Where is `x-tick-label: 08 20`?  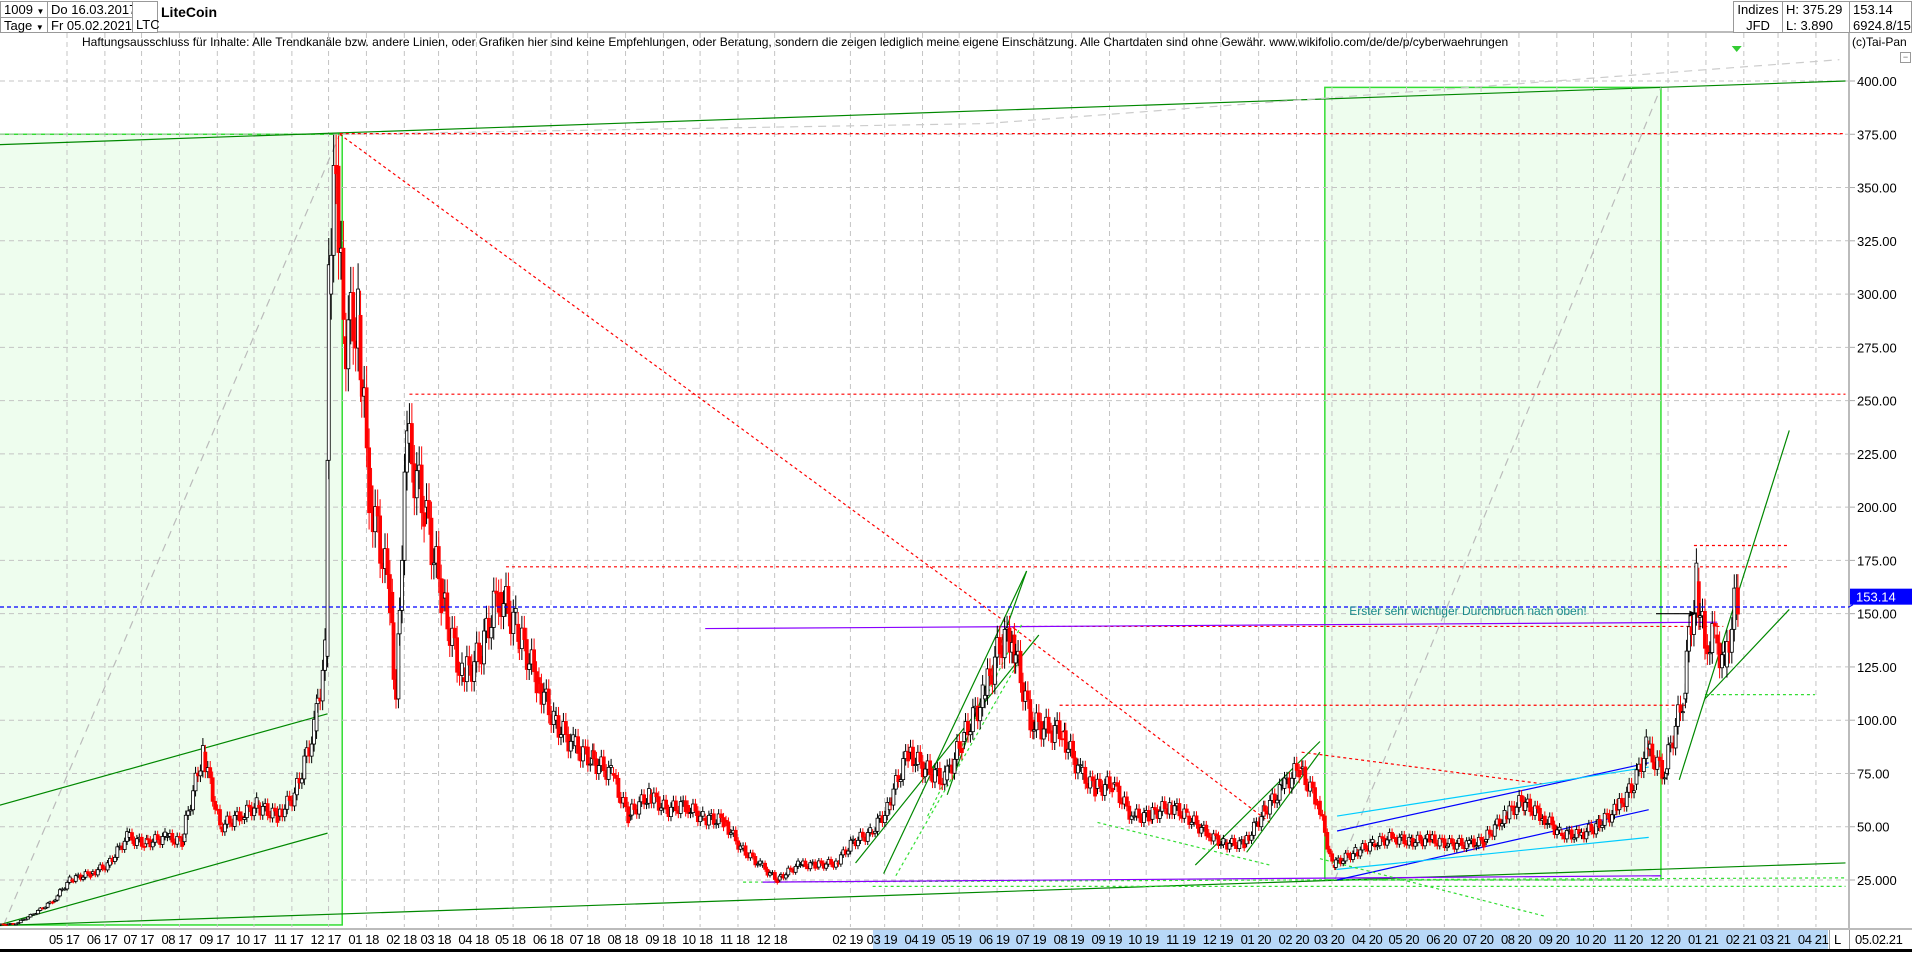
x-tick-label: 08 20 is located at coordinates (1516, 939).